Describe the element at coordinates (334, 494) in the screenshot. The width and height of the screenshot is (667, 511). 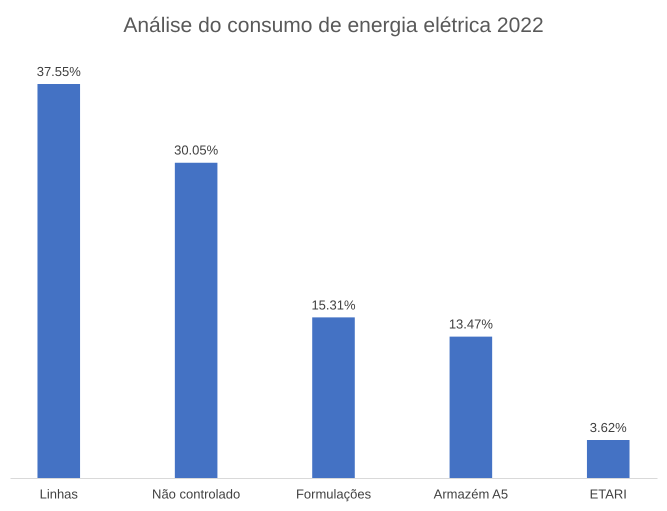
I see `x-tick-label: Formulações` at that location.